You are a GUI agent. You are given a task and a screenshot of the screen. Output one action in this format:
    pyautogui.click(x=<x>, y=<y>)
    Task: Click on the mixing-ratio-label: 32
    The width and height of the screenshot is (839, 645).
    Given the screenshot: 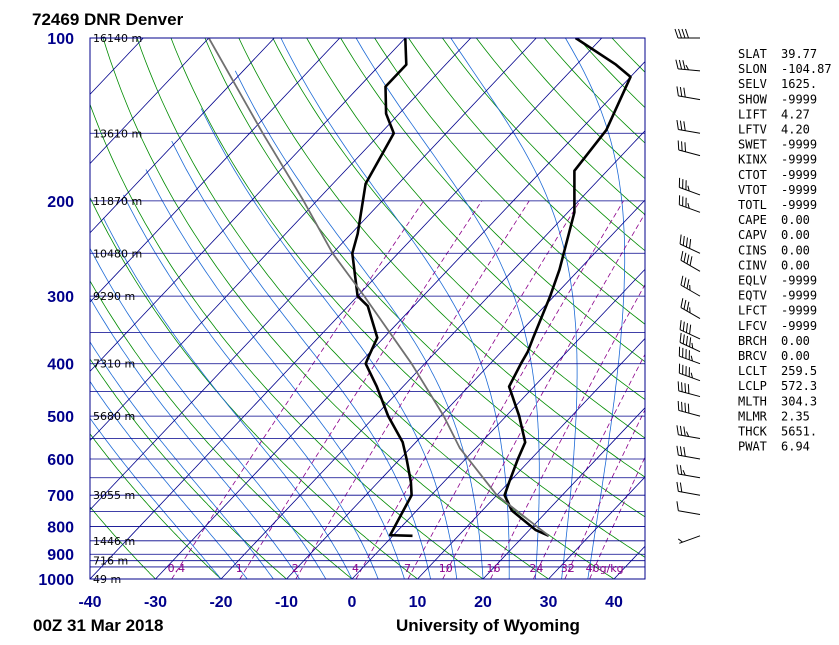 What is the action you would take?
    pyautogui.click(x=568, y=568)
    